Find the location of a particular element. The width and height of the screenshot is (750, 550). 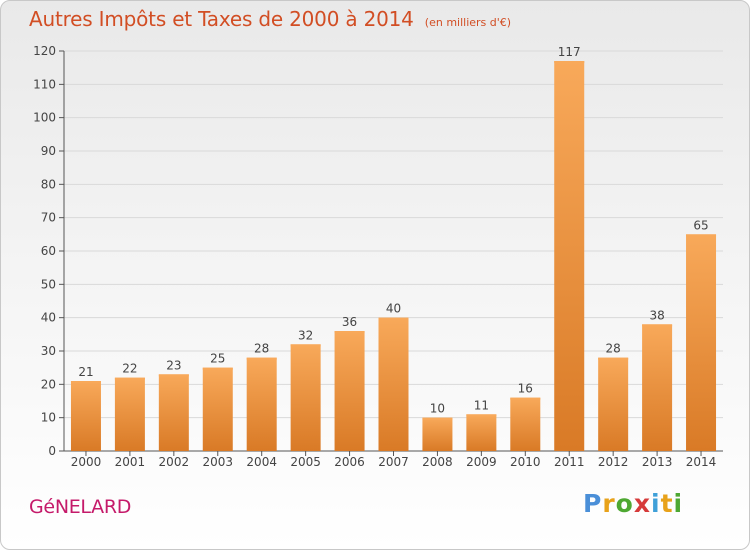

bar-2007 is located at coordinates (393, 384).